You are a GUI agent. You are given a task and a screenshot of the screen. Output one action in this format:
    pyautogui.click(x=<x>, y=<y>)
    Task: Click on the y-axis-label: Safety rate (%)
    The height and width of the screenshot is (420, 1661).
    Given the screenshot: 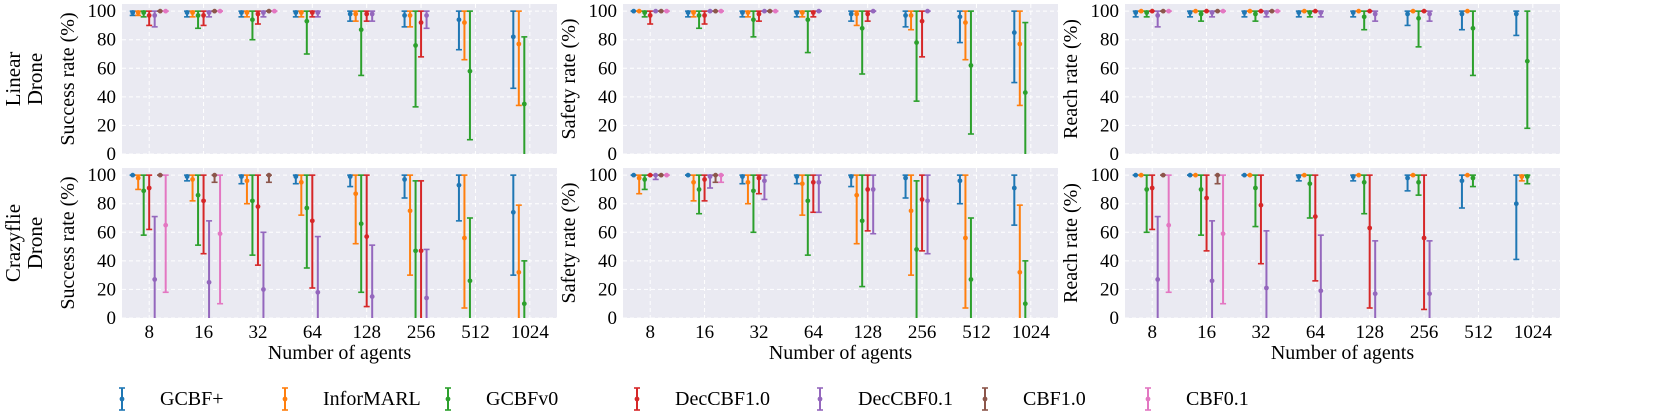 What is the action you would take?
    pyautogui.click(x=569, y=242)
    